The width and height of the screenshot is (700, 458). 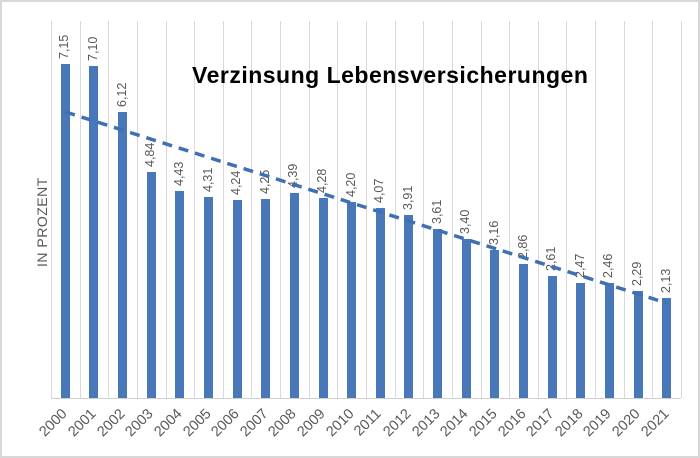 What do you see at coordinates (121, 94) in the screenshot?
I see `bar-value-label: 6,12` at bounding box center [121, 94].